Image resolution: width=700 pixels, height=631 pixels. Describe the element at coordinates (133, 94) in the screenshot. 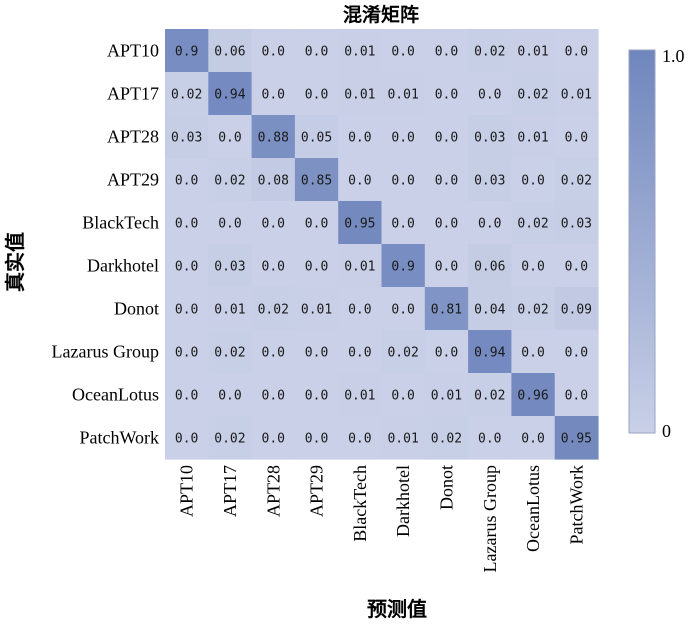

I see `row-tick-label: APT17` at that location.